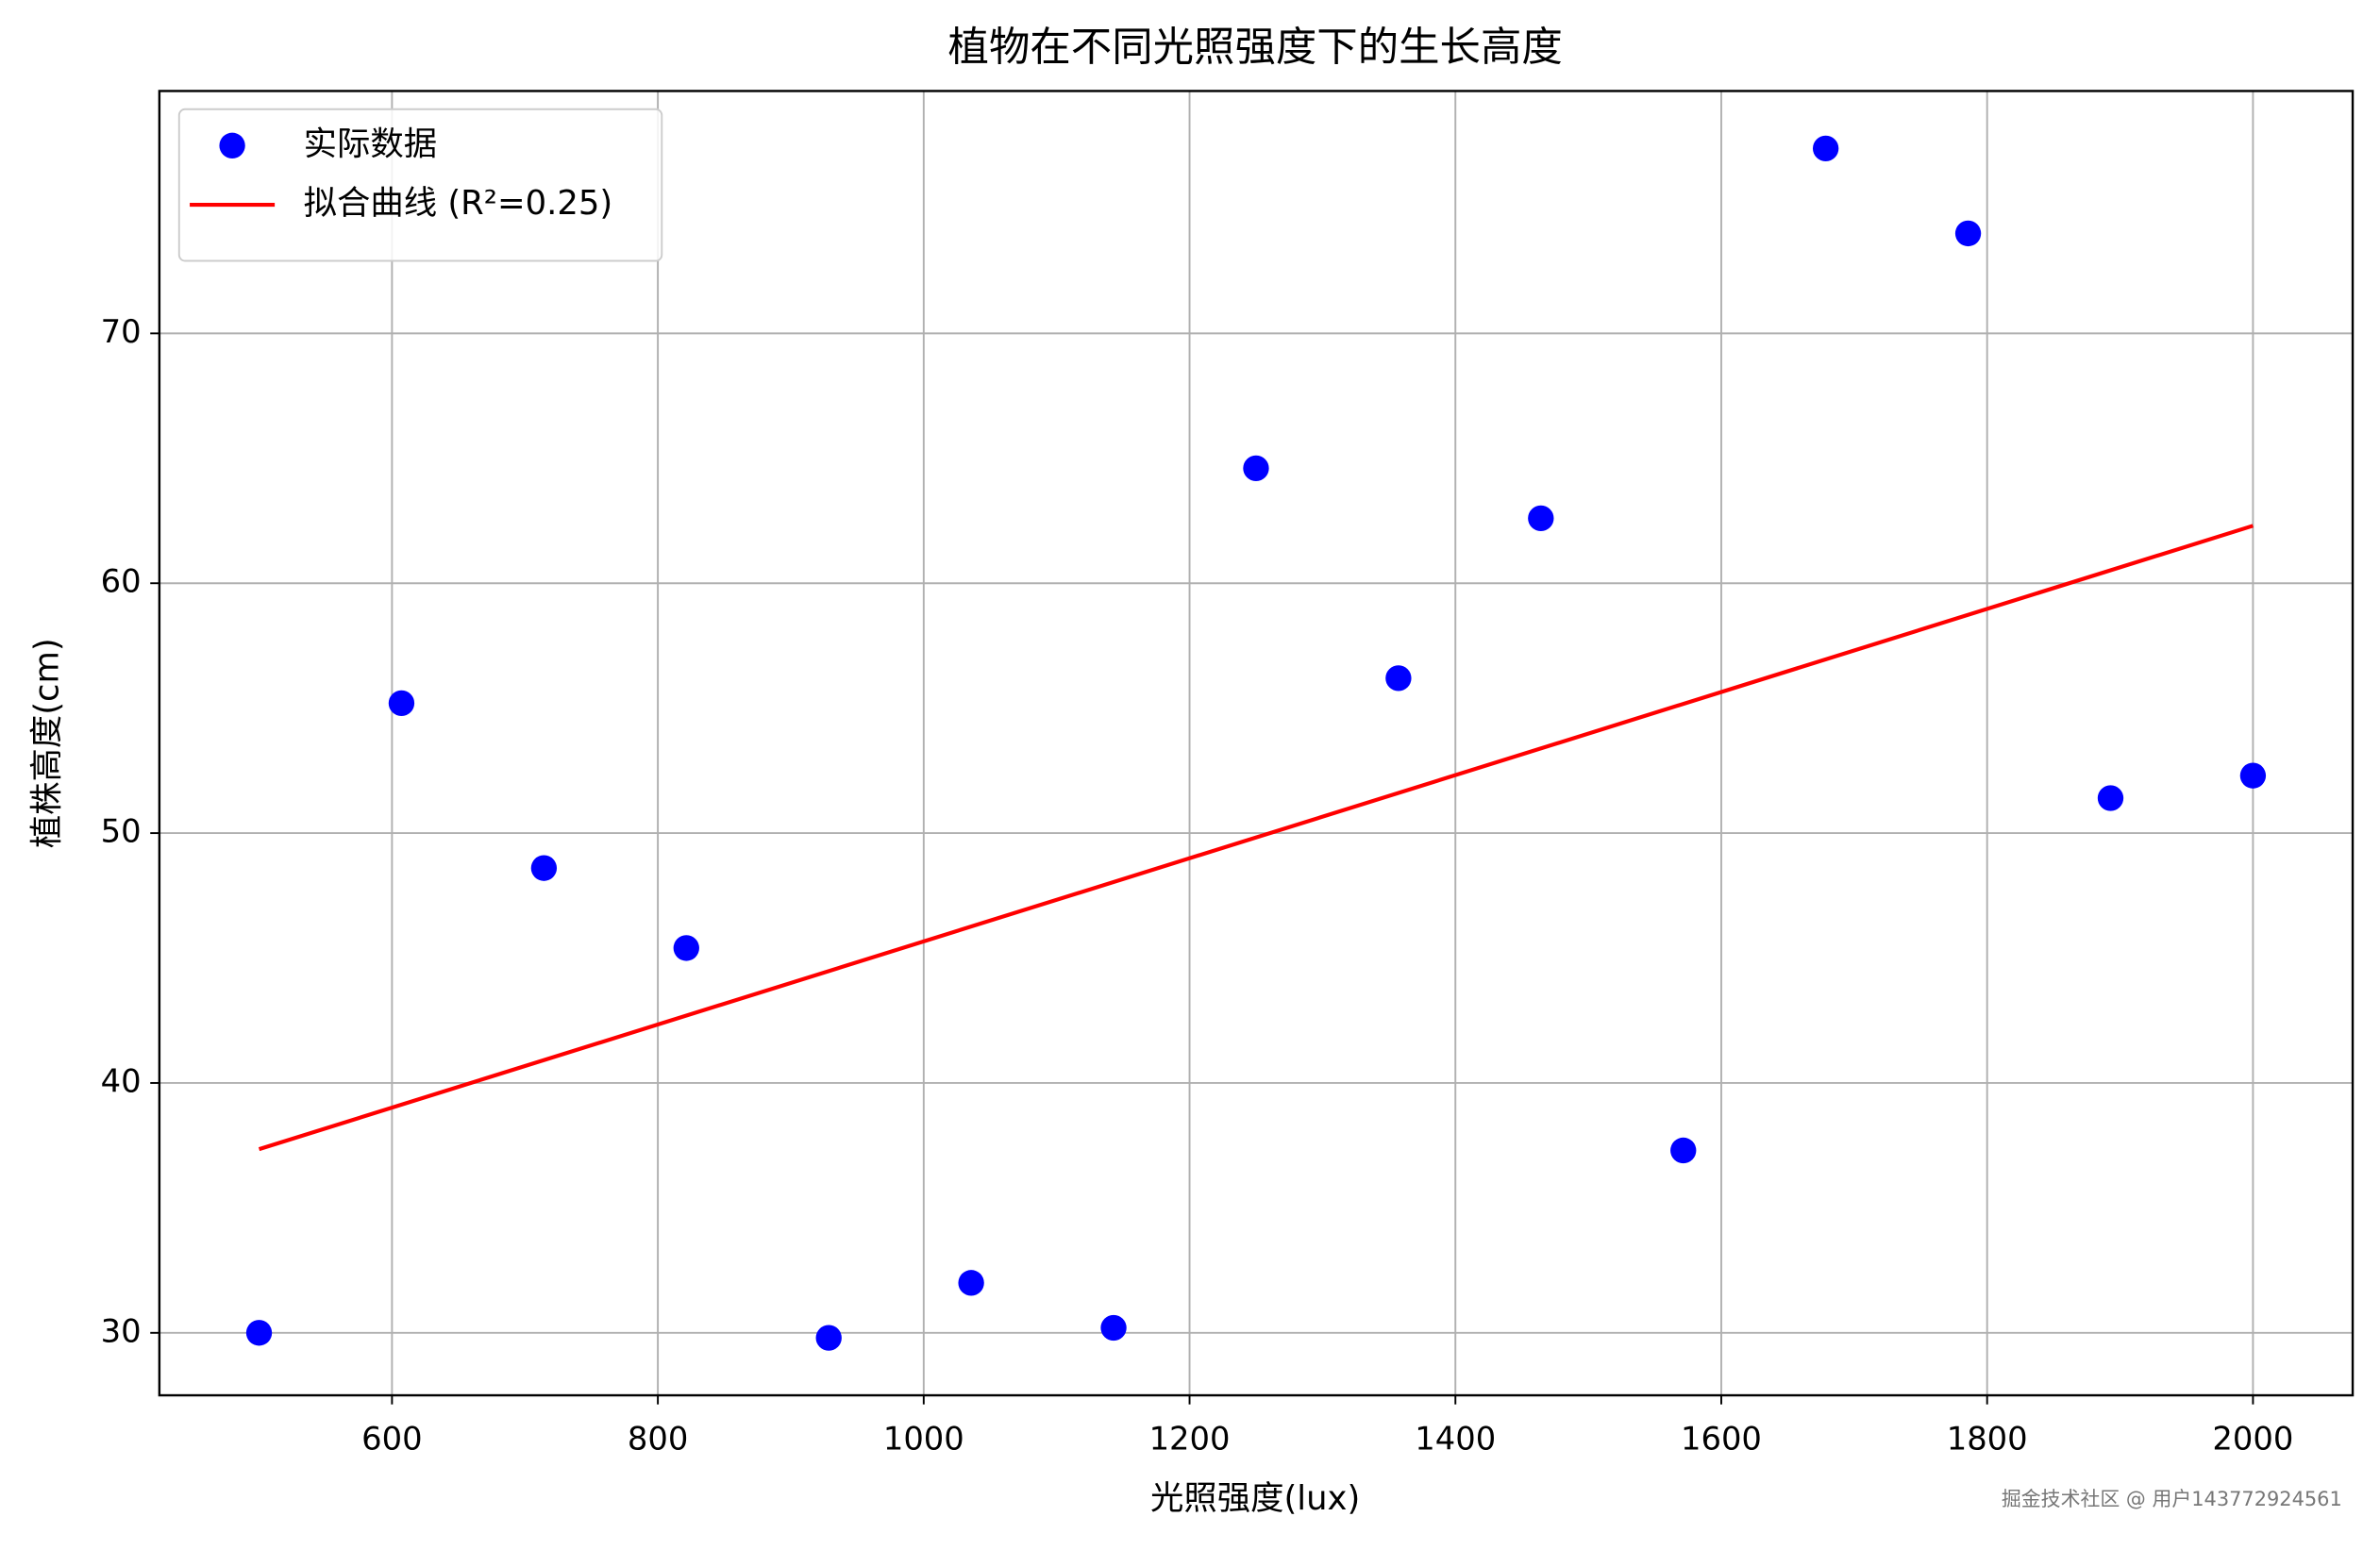 The width and height of the screenshot is (2380, 1550). Describe the element at coordinates (121, 332) in the screenshot. I see `y-tick-label: 70` at that location.